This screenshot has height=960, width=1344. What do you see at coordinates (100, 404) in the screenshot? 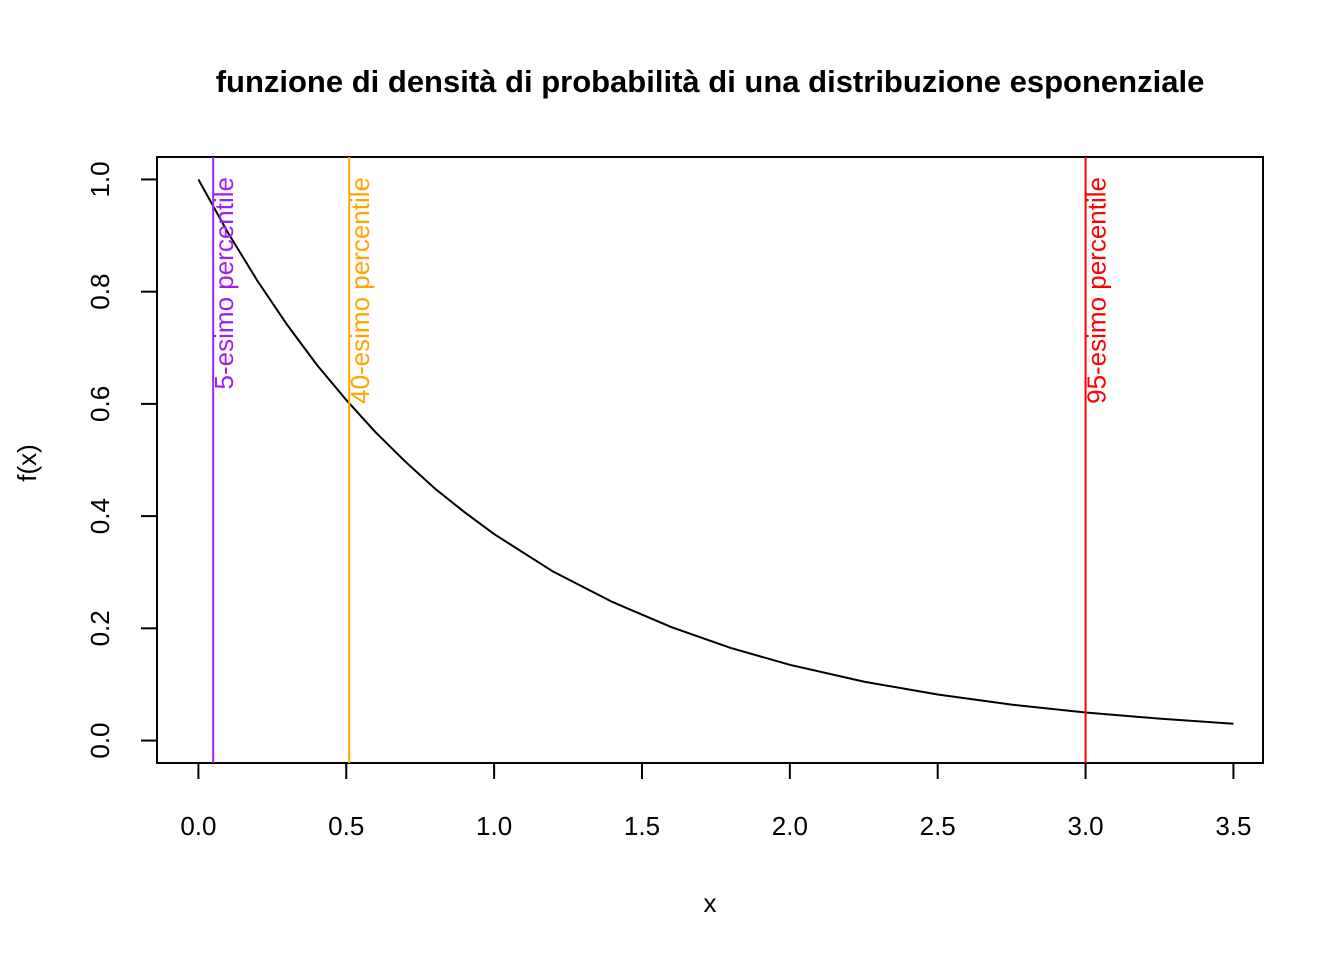
I see `y-tick-label: 0.6` at bounding box center [100, 404].